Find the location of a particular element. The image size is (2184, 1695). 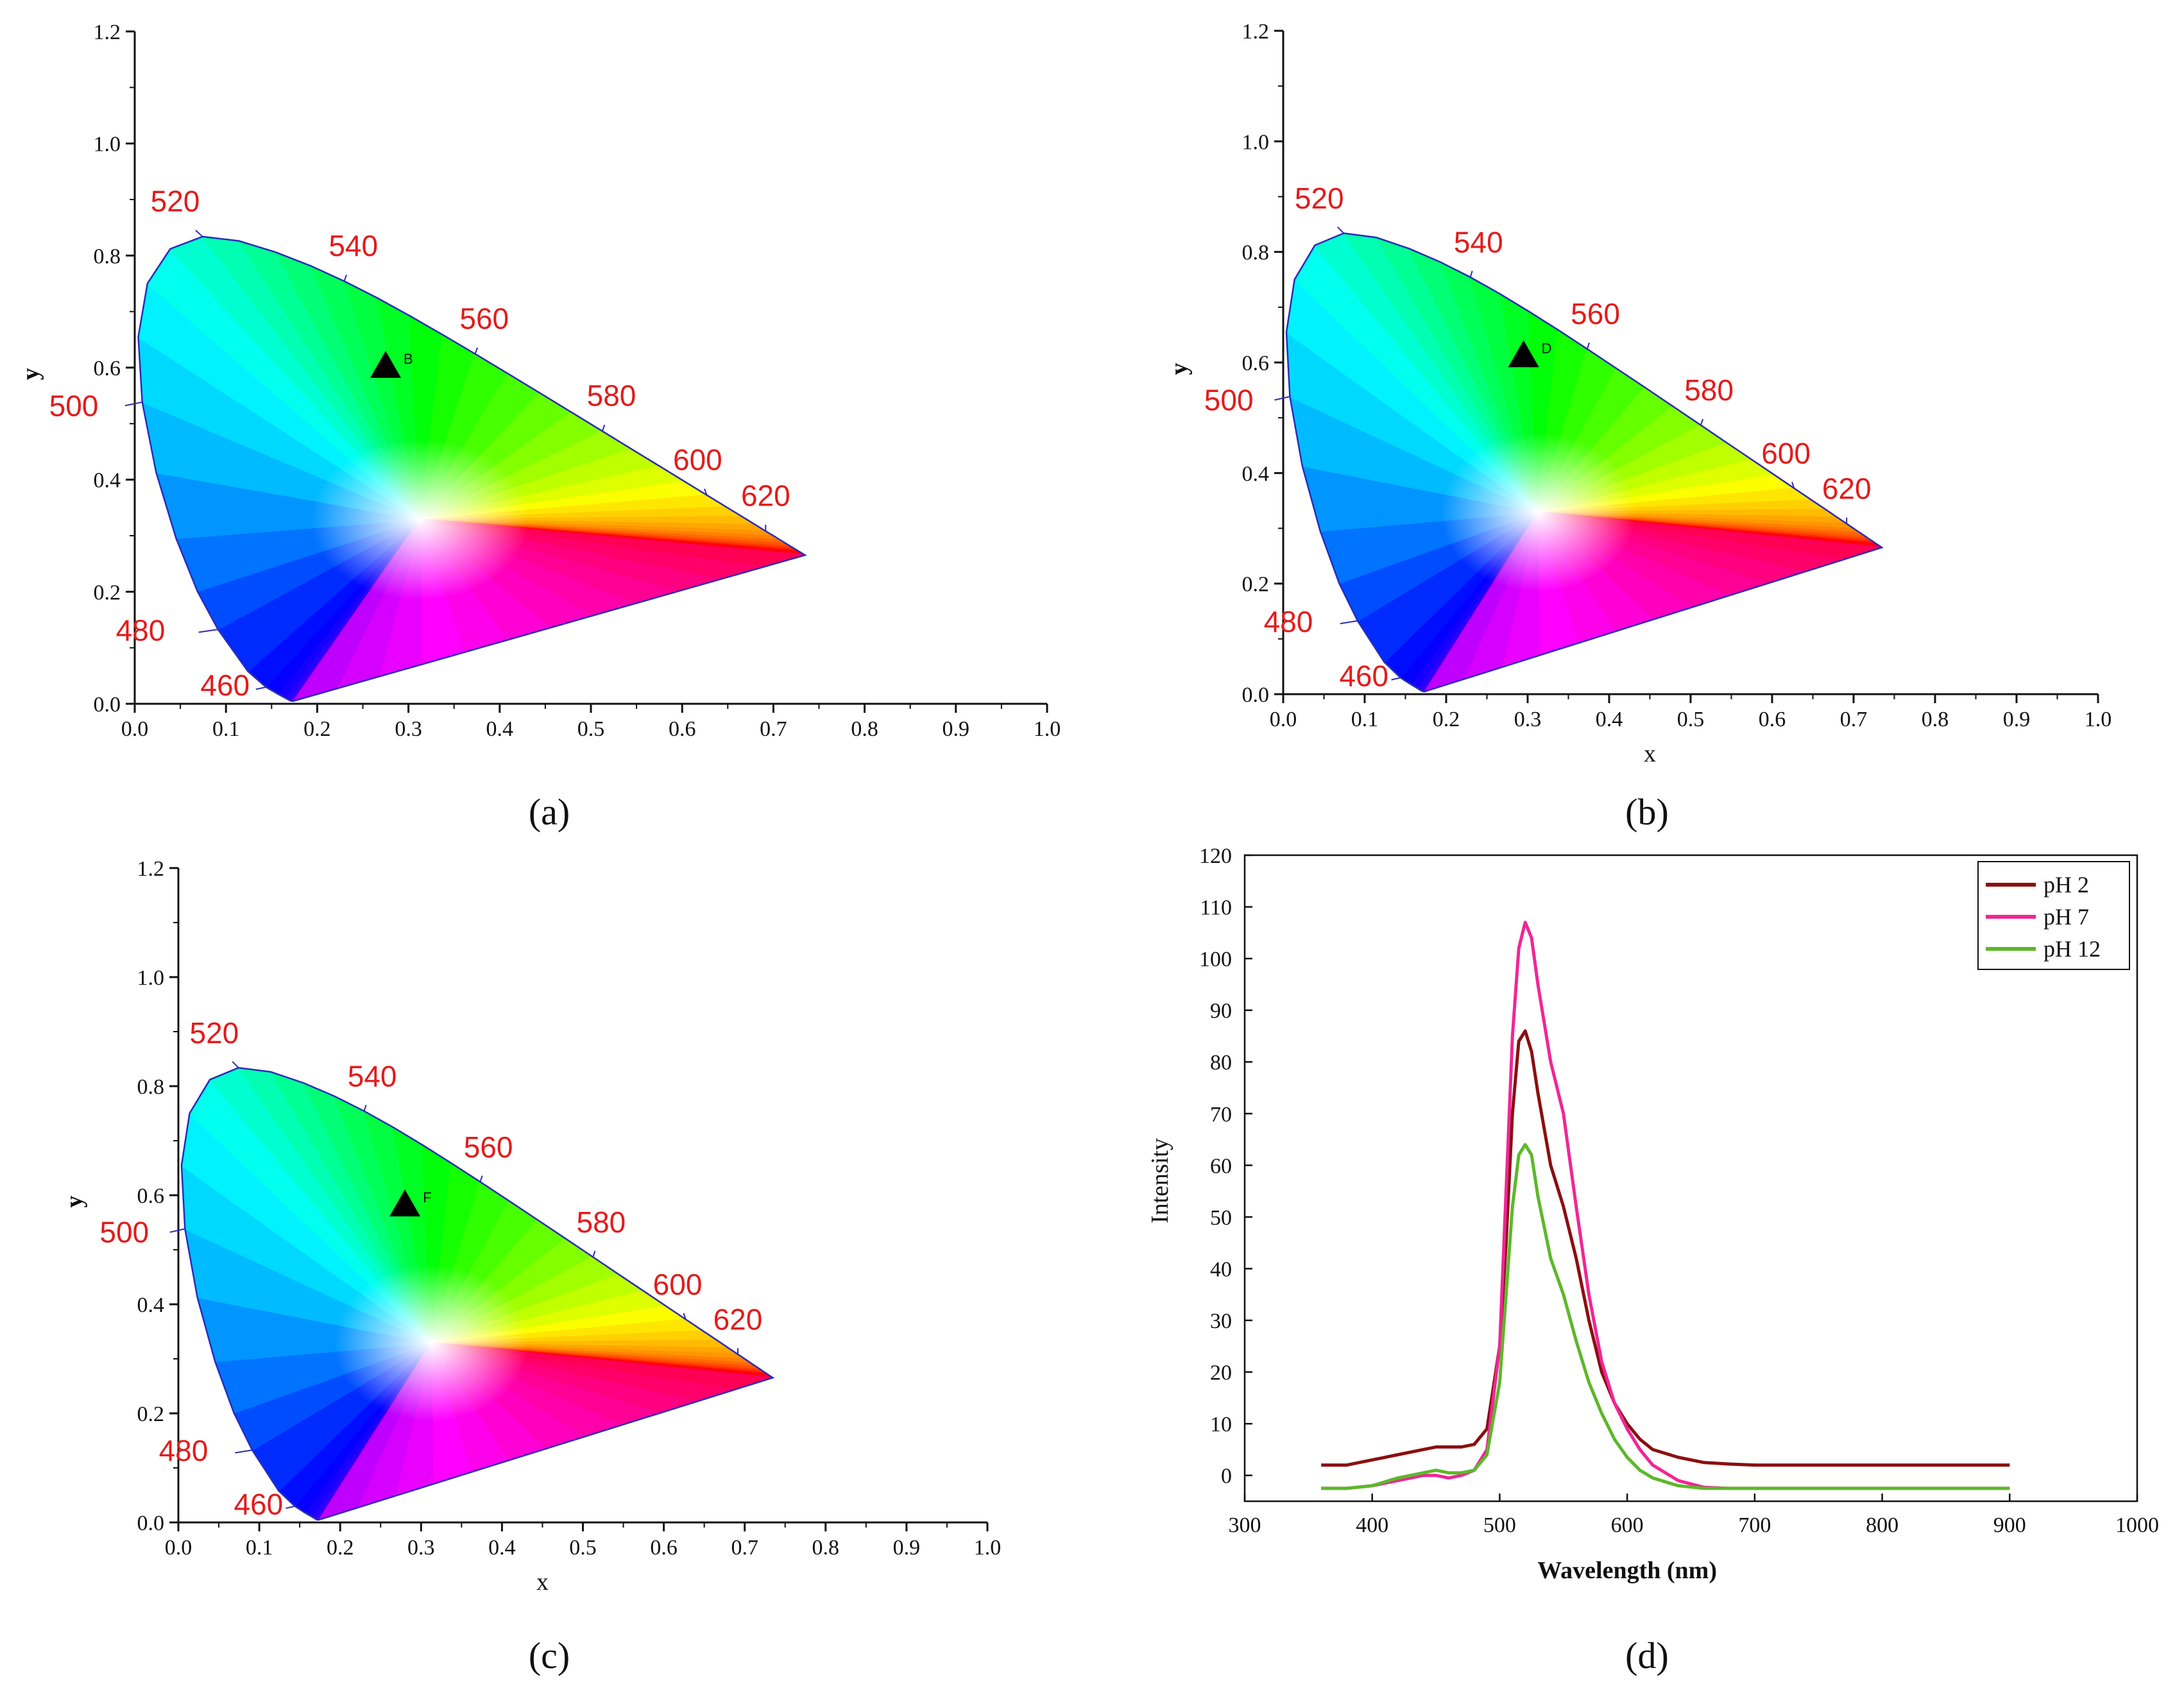

panel-label: (c) is located at coordinates (549, 1655).